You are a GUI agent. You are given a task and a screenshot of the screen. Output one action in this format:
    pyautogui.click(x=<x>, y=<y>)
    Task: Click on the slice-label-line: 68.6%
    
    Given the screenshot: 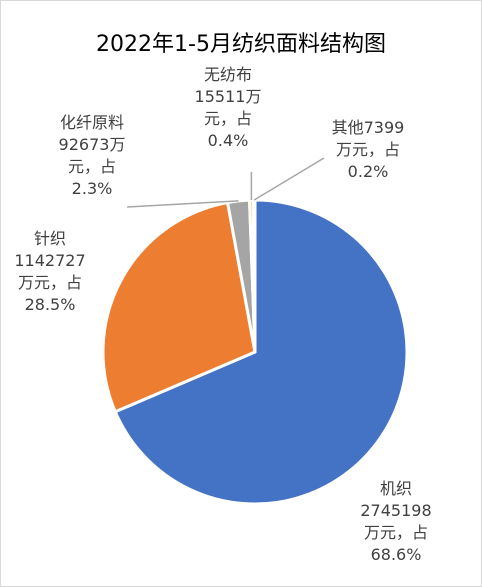 What is the action you would take?
    pyautogui.click(x=396, y=554)
    